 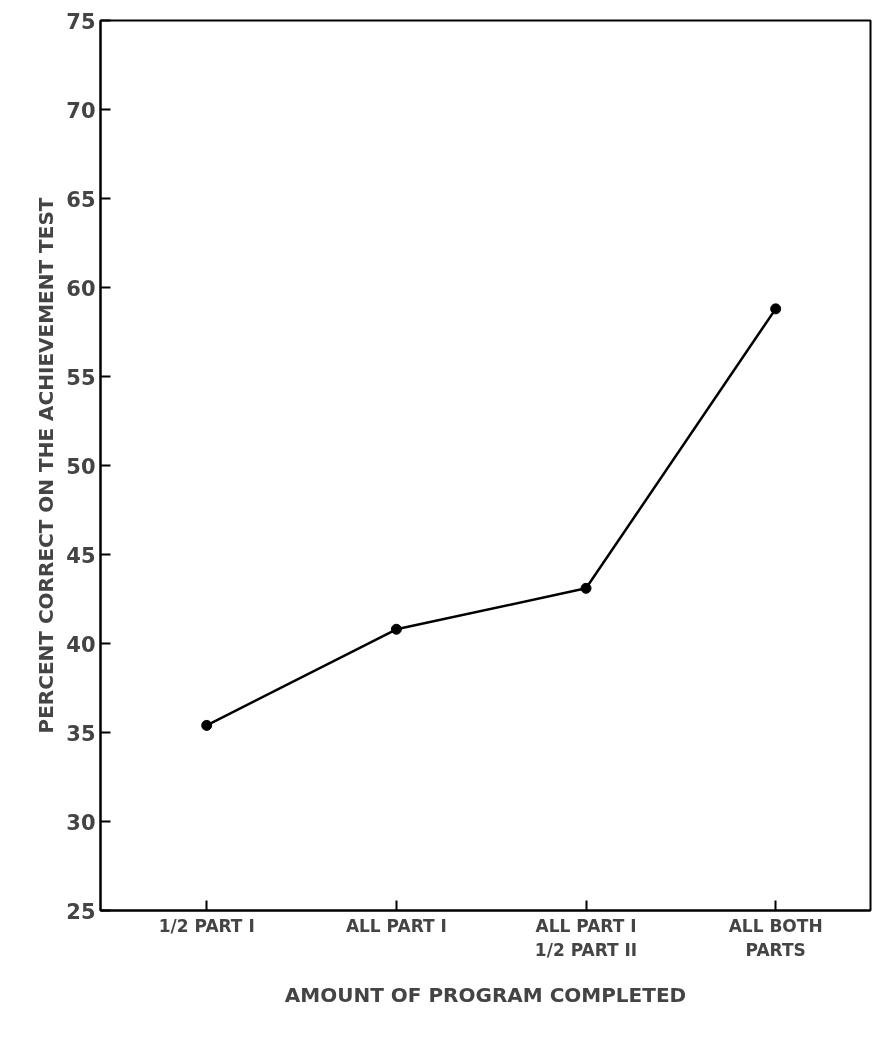 What do you see at coordinates (775, 937) in the screenshot?
I see `x-tick-label: ALL BOTH PARTS` at bounding box center [775, 937].